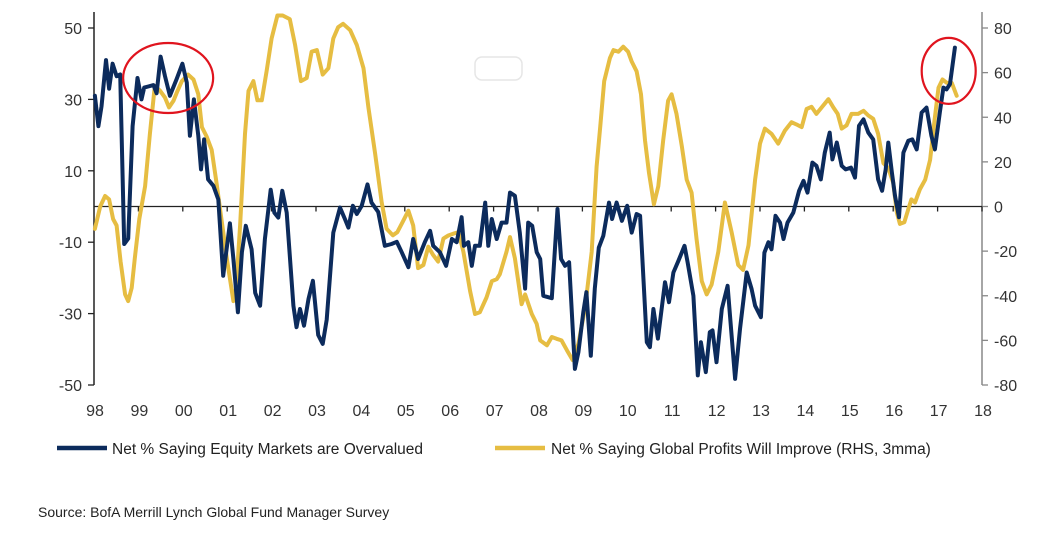 This screenshot has width=1050, height=550. What do you see at coordinates (948, 70) in the screenshot?
I see `annotation-circle-2017` at bounding box center [948, 70].